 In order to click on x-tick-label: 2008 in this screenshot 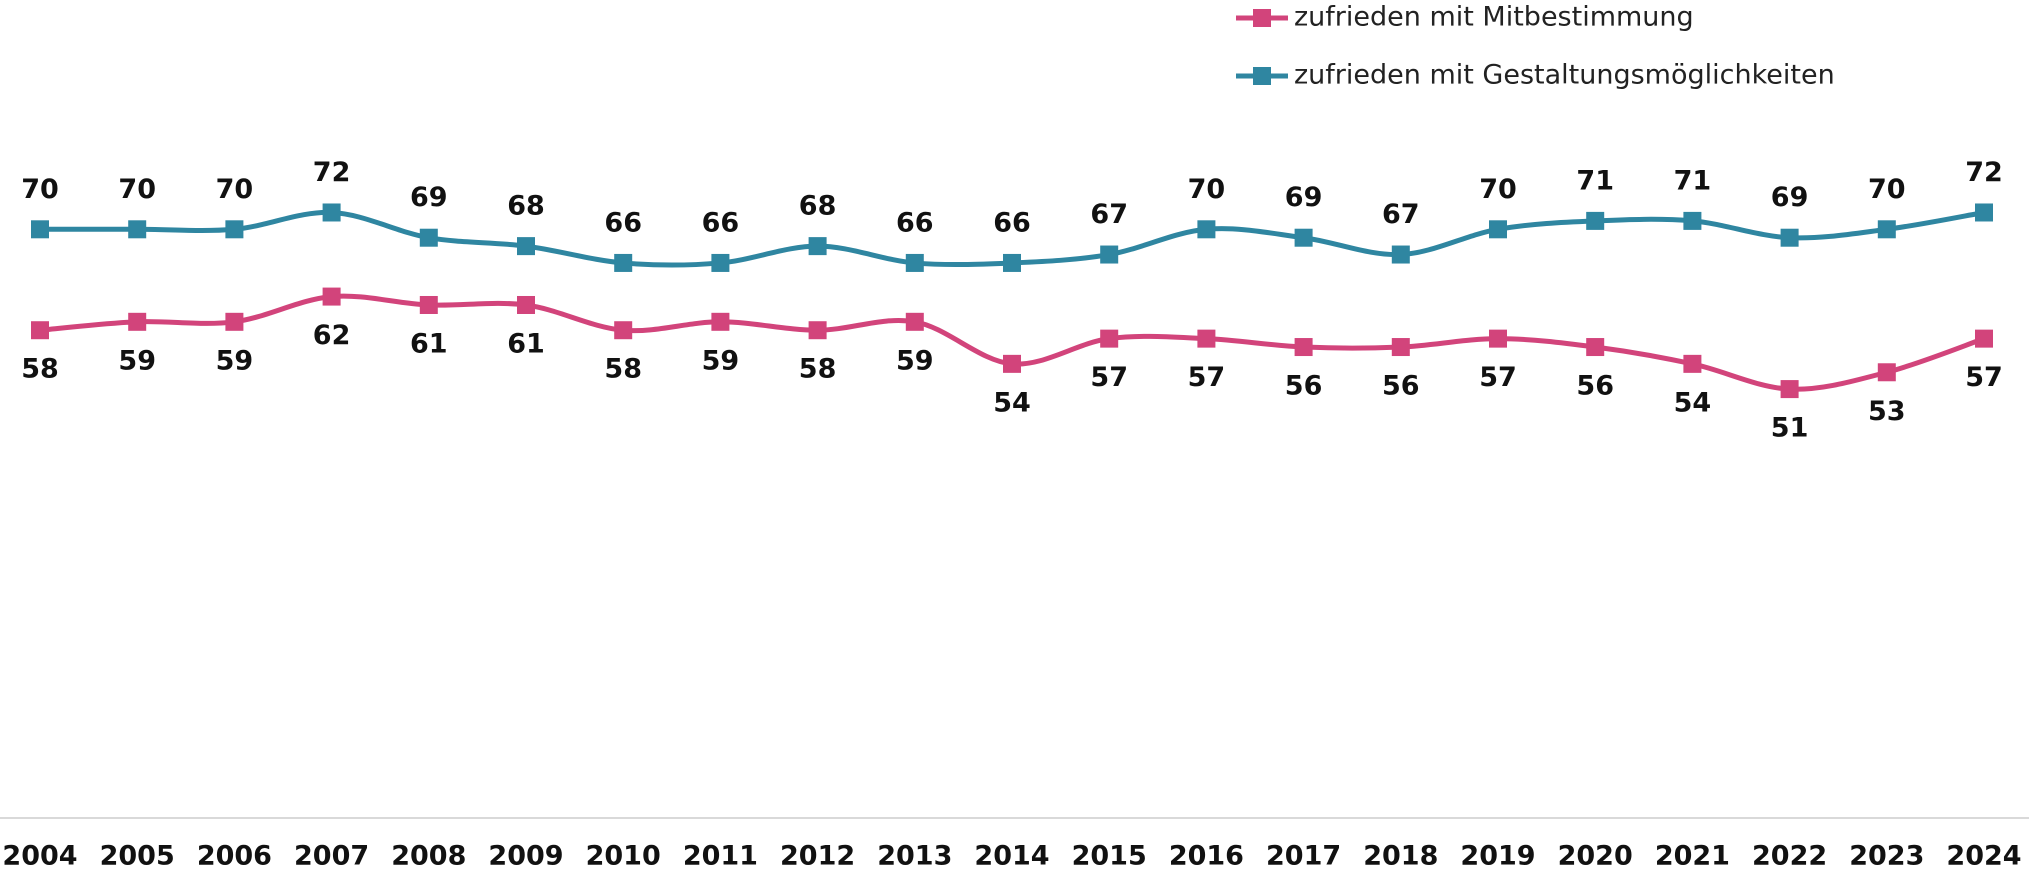, I will do `click(428, 855)`.